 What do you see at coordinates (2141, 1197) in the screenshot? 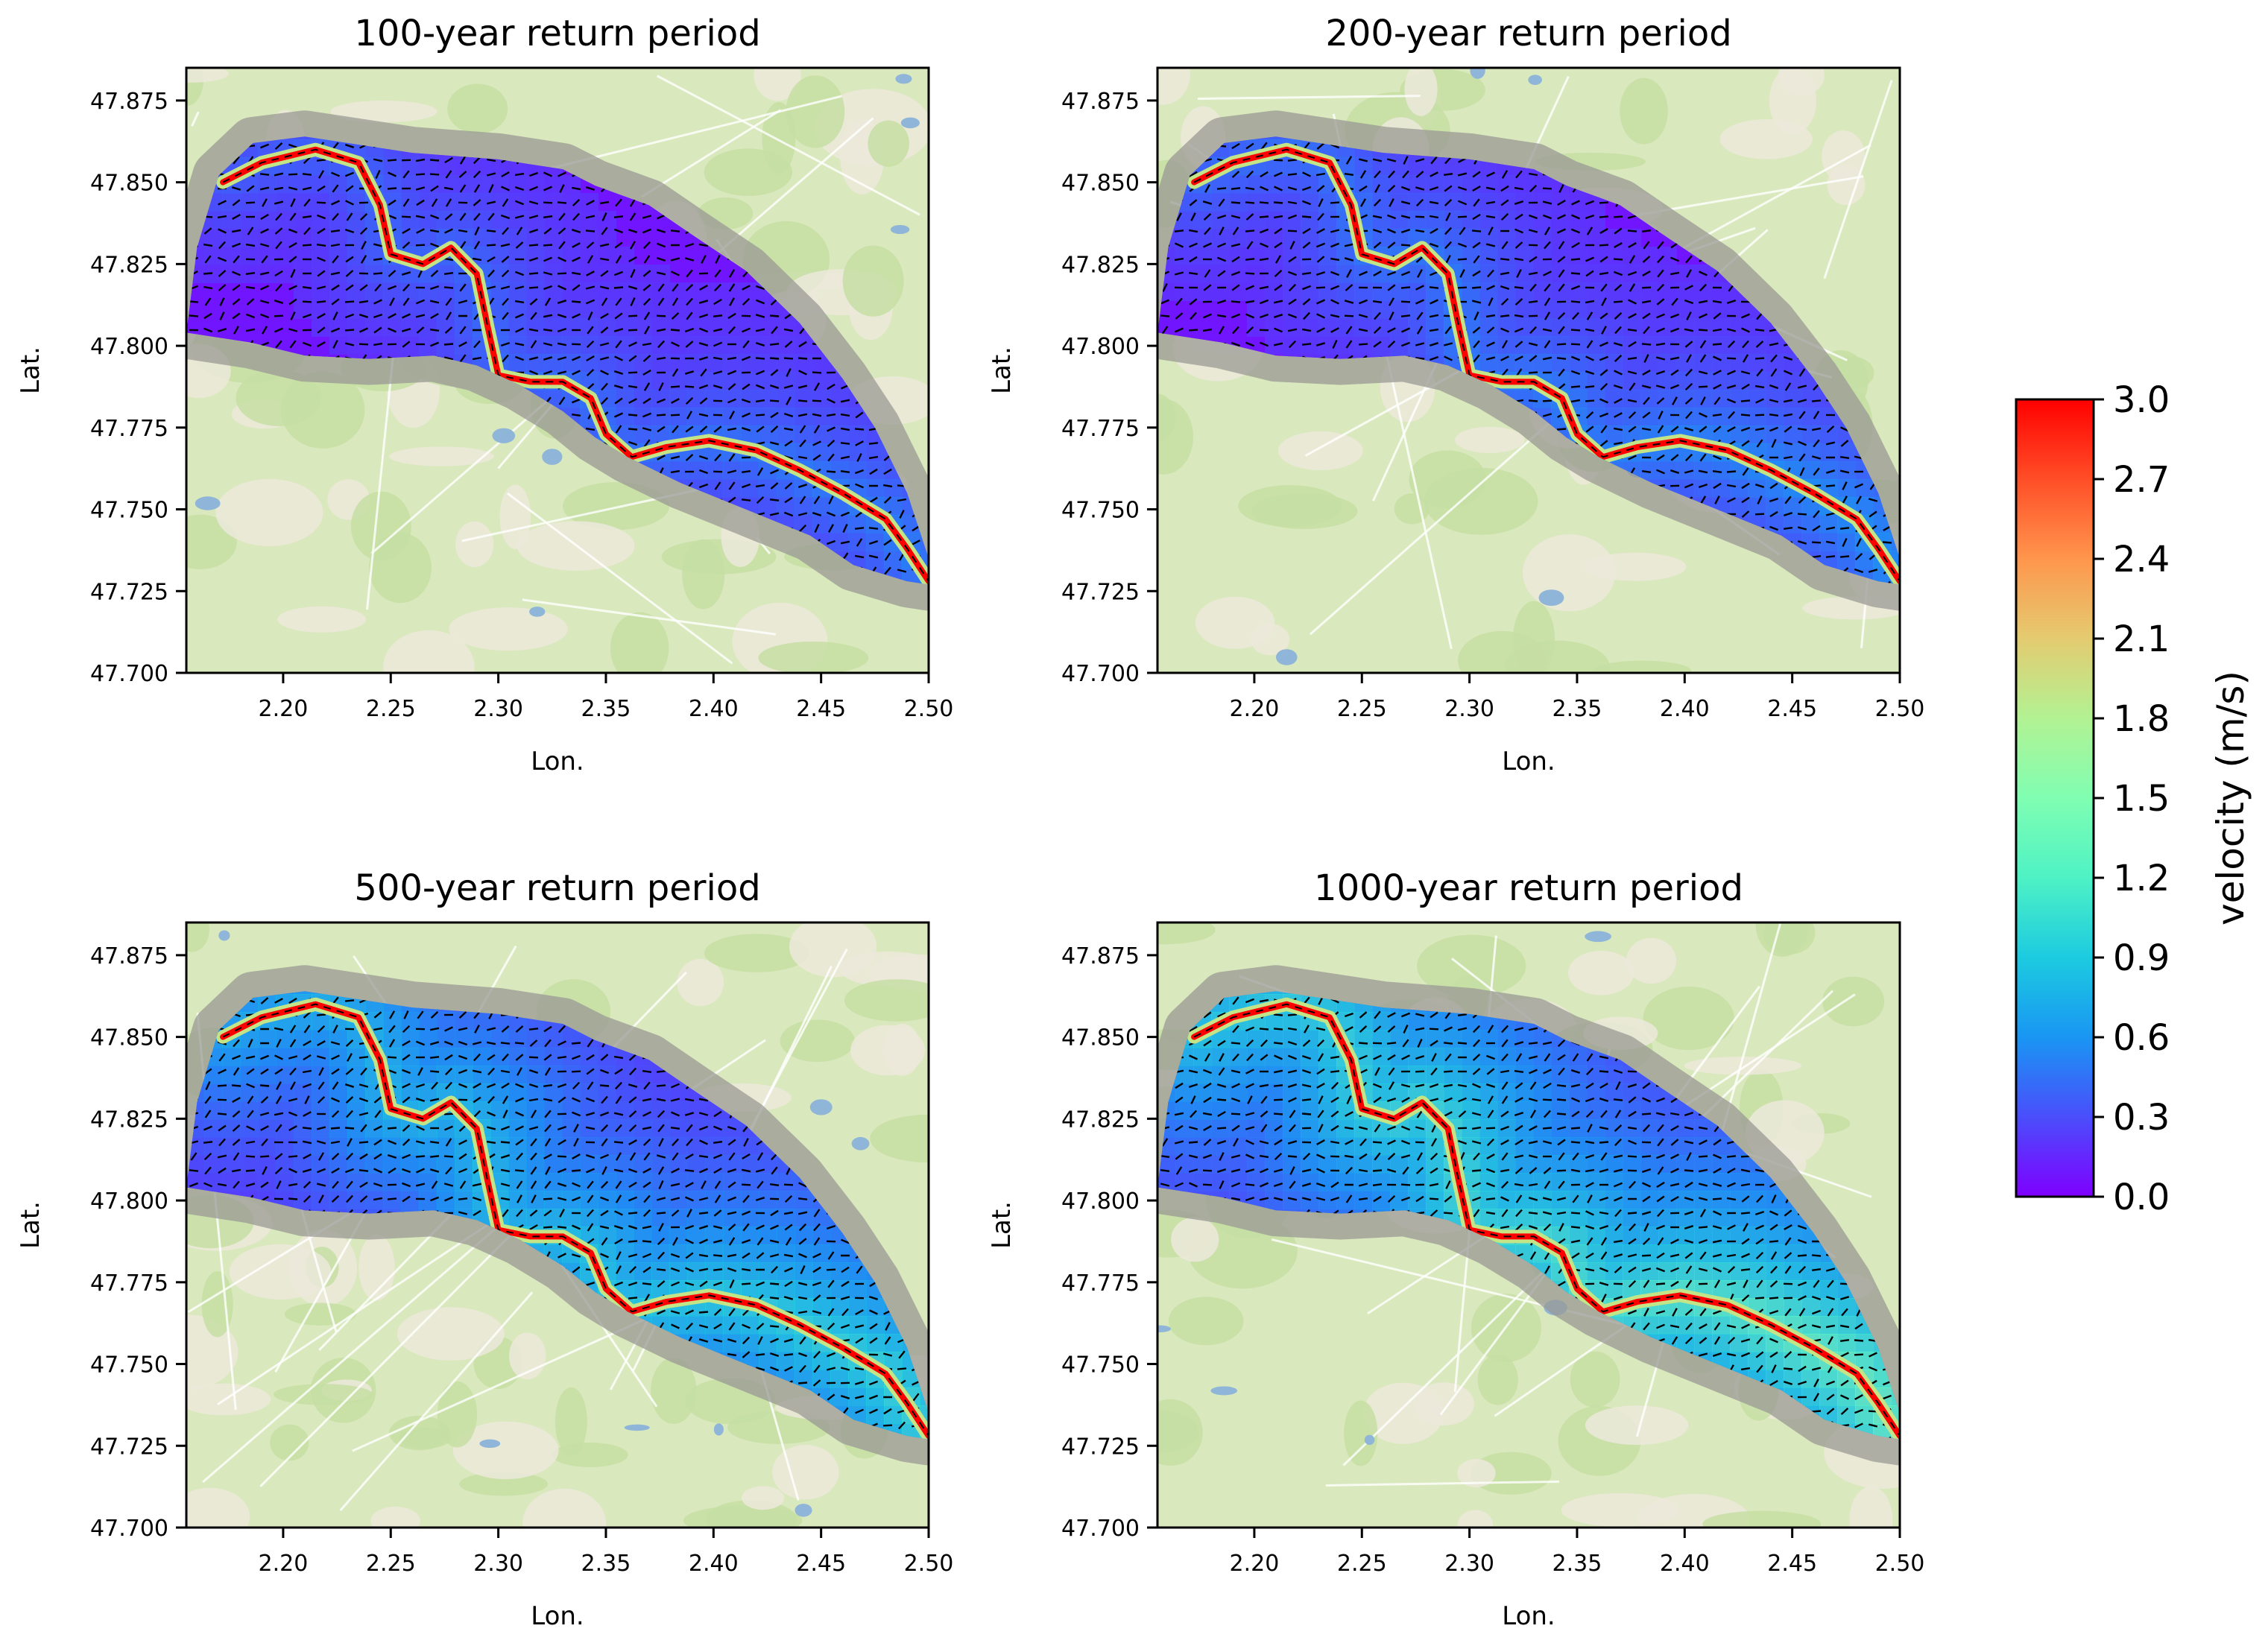
I see `colorbar-tick-label: 0.0` at bounding box center [2141, 1197].